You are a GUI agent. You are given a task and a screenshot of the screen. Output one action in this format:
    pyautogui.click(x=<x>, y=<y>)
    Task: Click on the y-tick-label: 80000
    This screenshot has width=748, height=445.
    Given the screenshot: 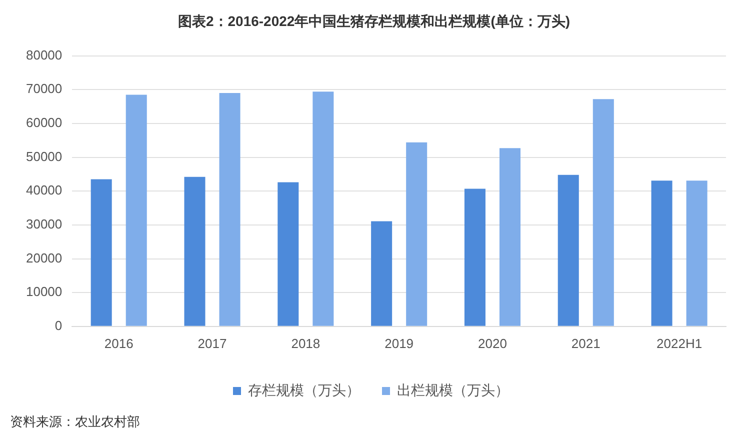 What is the action you would take?
    pyautogui.click(x=44, y=54)
    